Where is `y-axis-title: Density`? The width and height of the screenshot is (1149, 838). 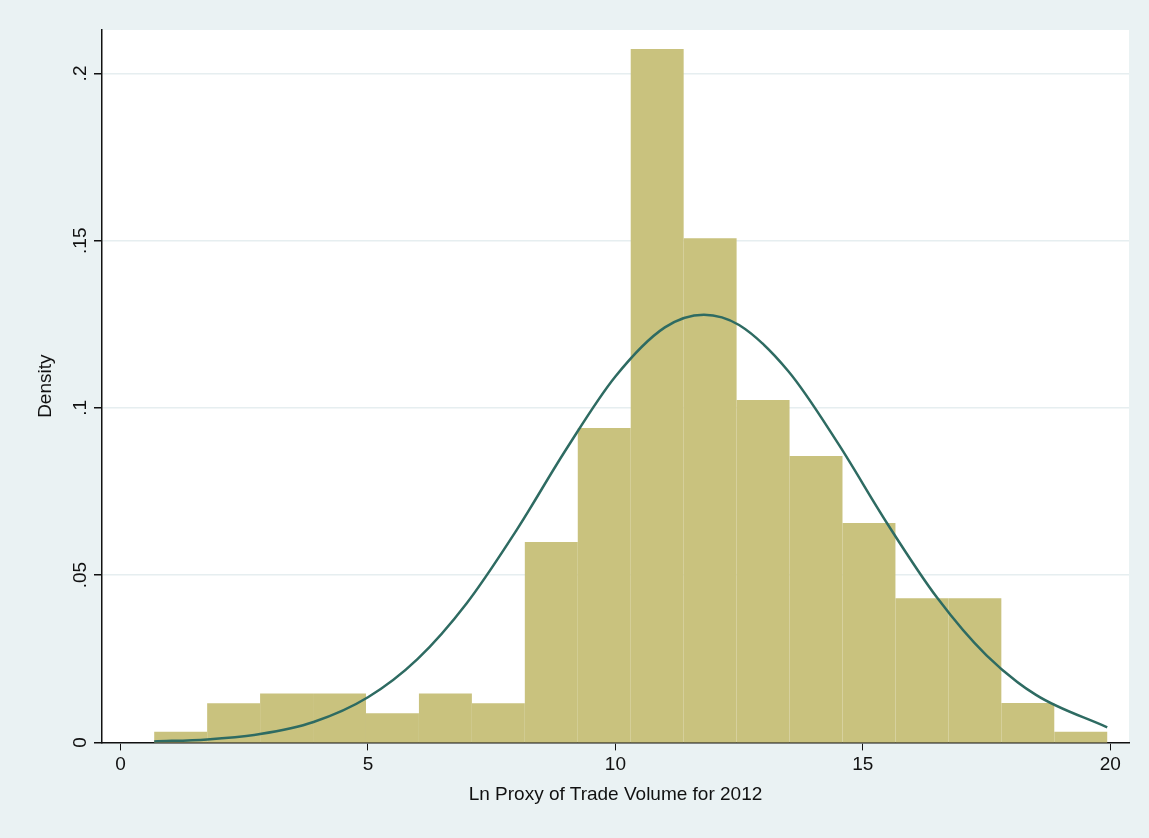
y-axis-title: Density is located at coordinates (44, 386).